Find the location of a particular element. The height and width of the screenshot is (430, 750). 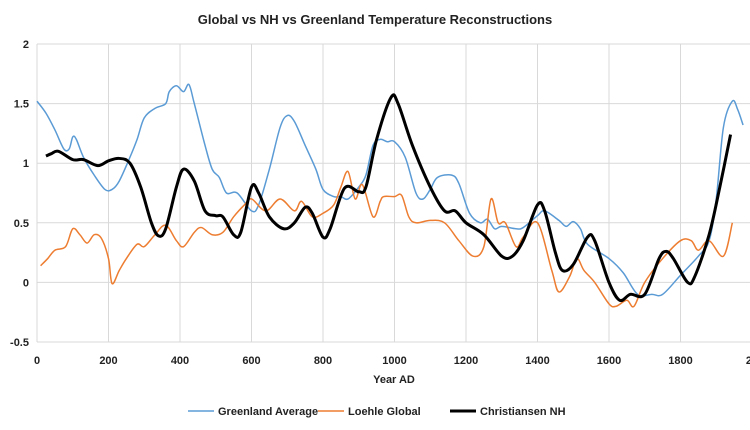

x-tick-label: 600 is located at coordinates (251, 361).